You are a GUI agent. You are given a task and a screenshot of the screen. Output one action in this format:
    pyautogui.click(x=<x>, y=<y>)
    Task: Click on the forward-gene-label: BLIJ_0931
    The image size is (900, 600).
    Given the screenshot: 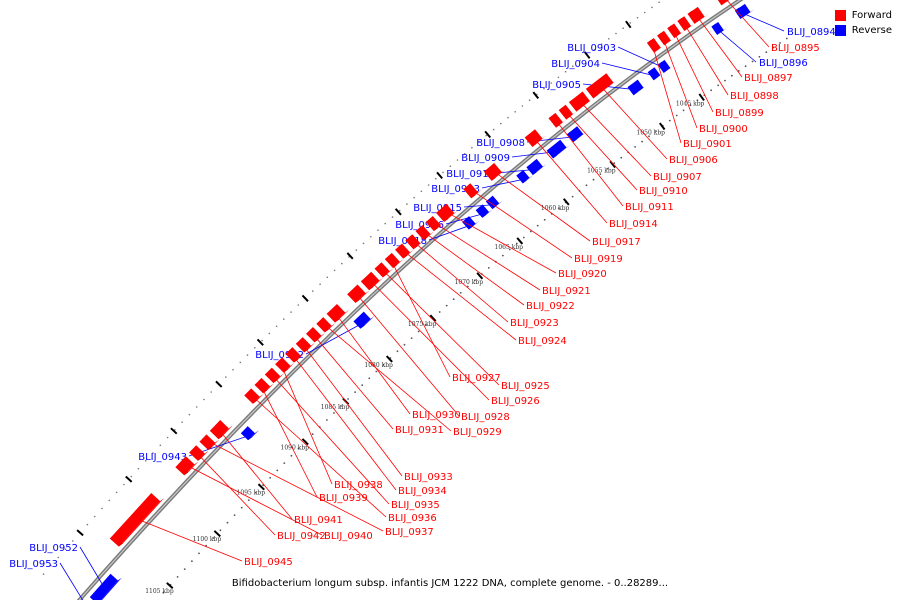 What is the action you would take?
    pyautogui.click(x=419, y=430)
    